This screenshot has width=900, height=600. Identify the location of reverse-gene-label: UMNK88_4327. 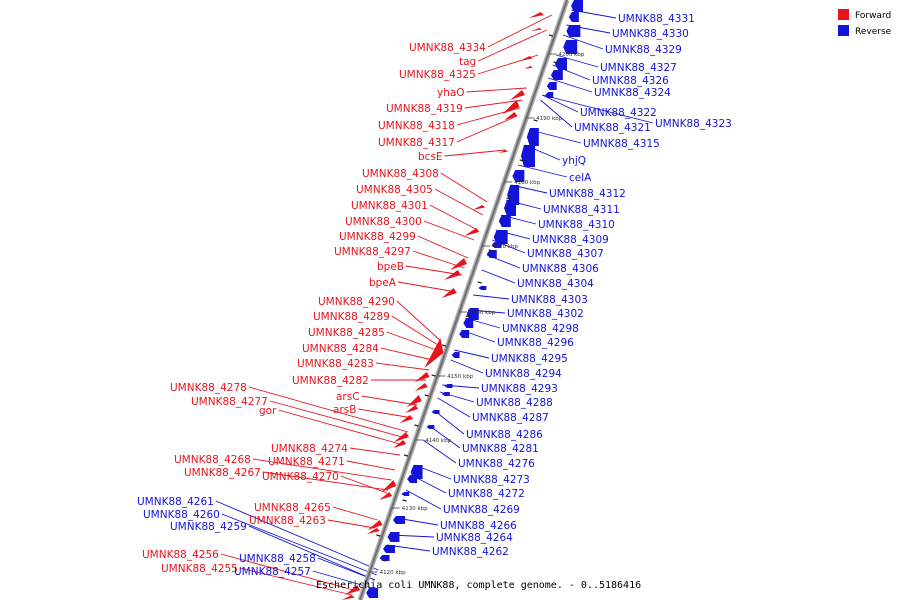
(638, 68).